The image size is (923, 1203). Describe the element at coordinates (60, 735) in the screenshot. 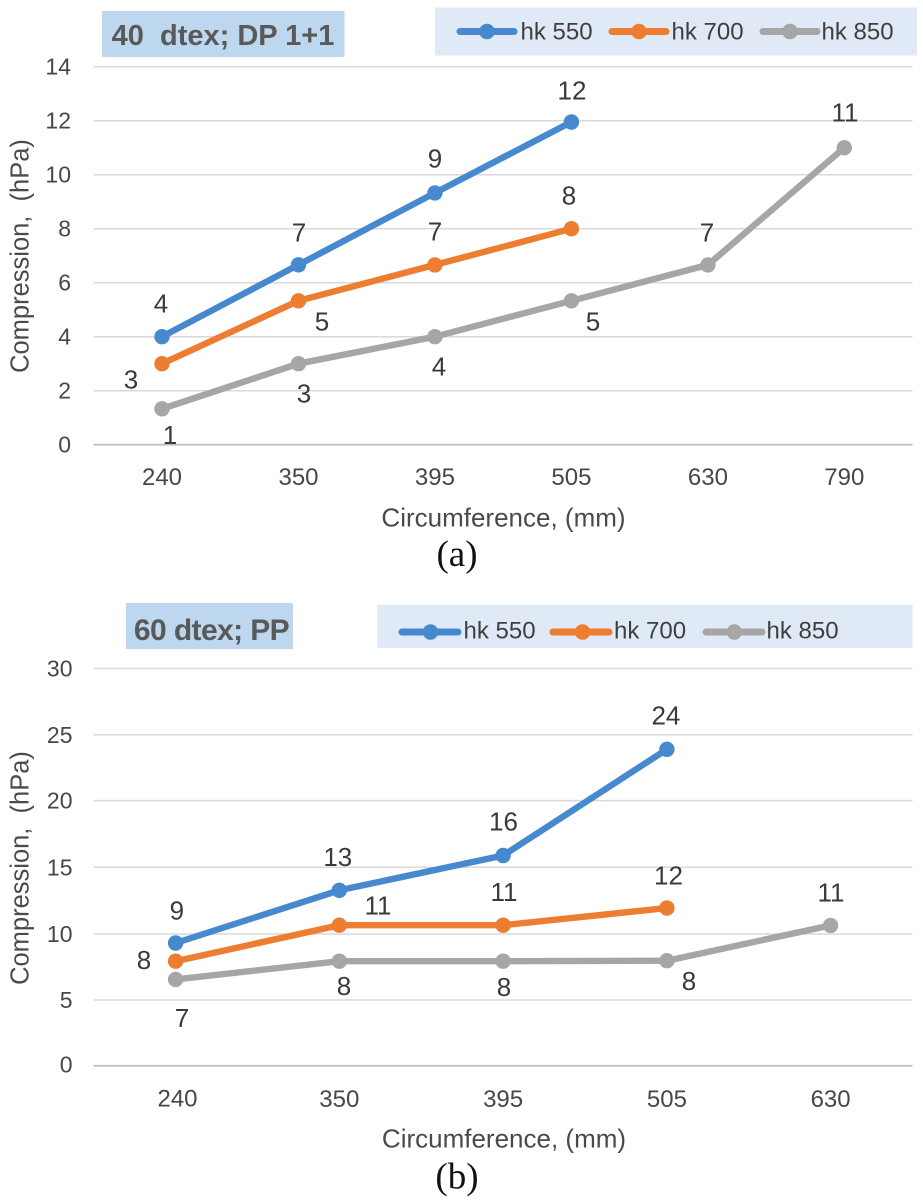

I see `svg-text: 25` at that location.